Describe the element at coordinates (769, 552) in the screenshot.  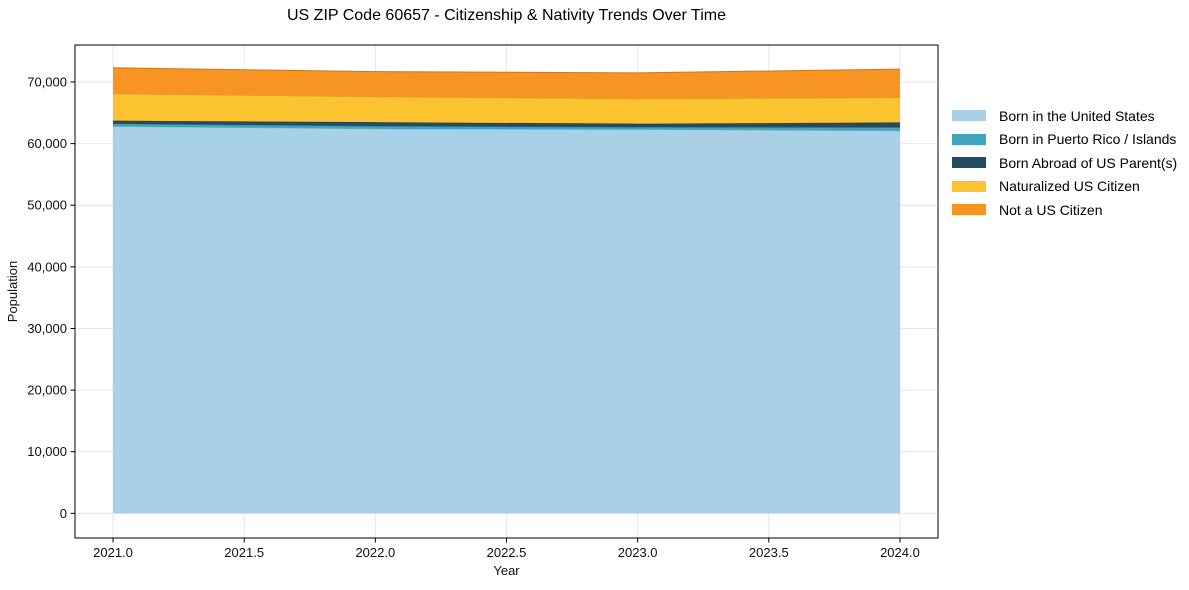
I see `x-tick-label: 2023.5` at that location.